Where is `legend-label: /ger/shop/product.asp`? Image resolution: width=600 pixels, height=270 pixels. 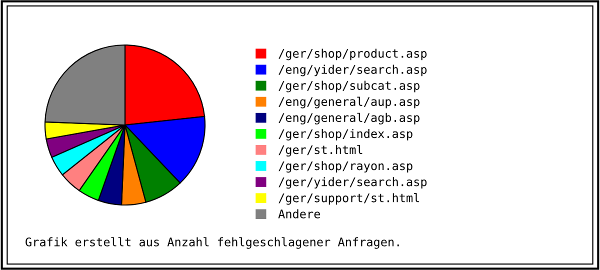 legend-label: /ger/shop/product.asp is located at coordinates (352, 54).